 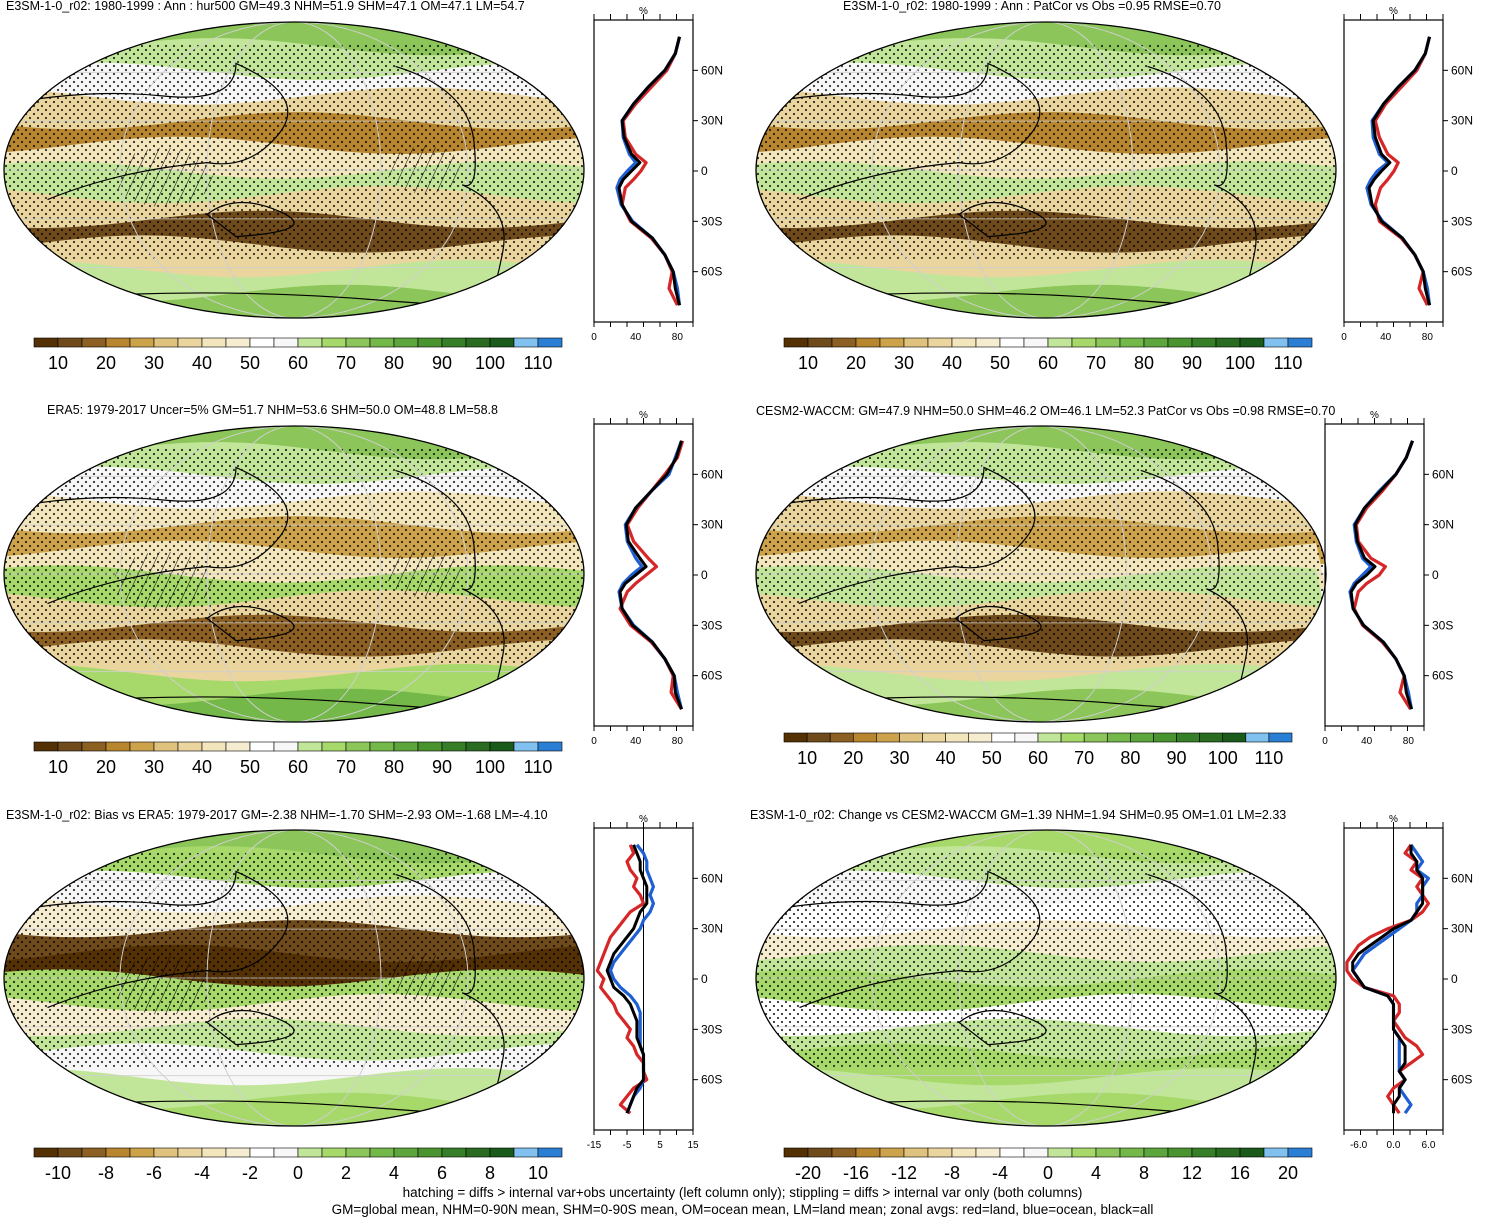 What do you see at coordinates (298, 1165) in the screenshot?
I see `colorbar-bias: -10 -8 -6 -4 -2 0 2 4 6 8 10` at bounding box center [298, 1165].